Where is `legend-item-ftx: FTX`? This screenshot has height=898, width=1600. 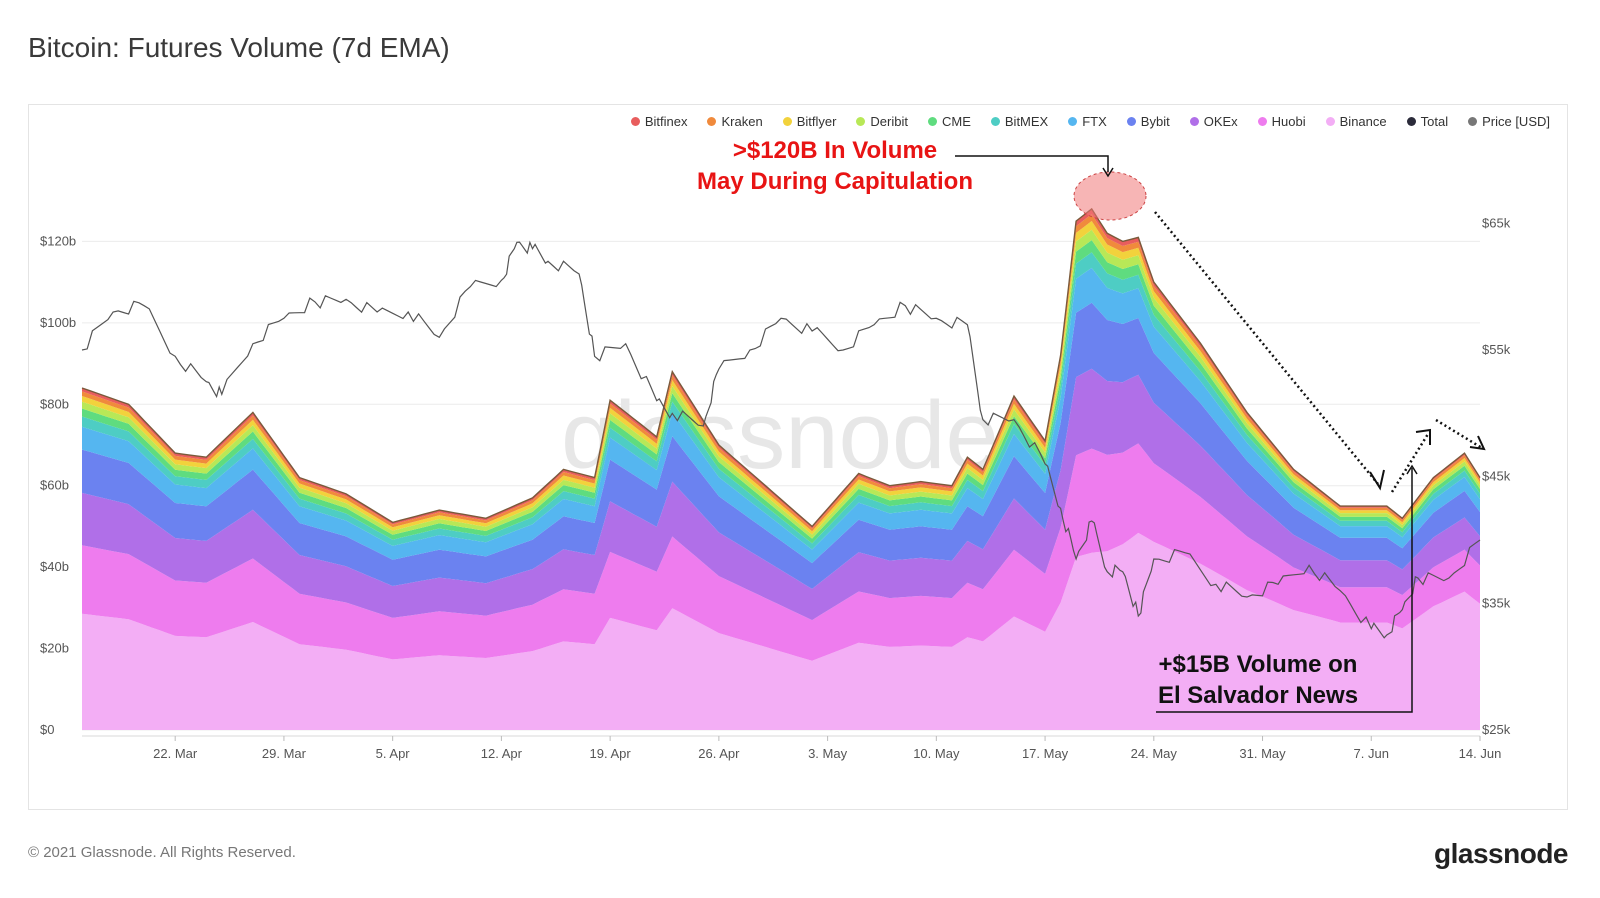
legend-item-ftx: FTX is located at coordinates (1087, 121).